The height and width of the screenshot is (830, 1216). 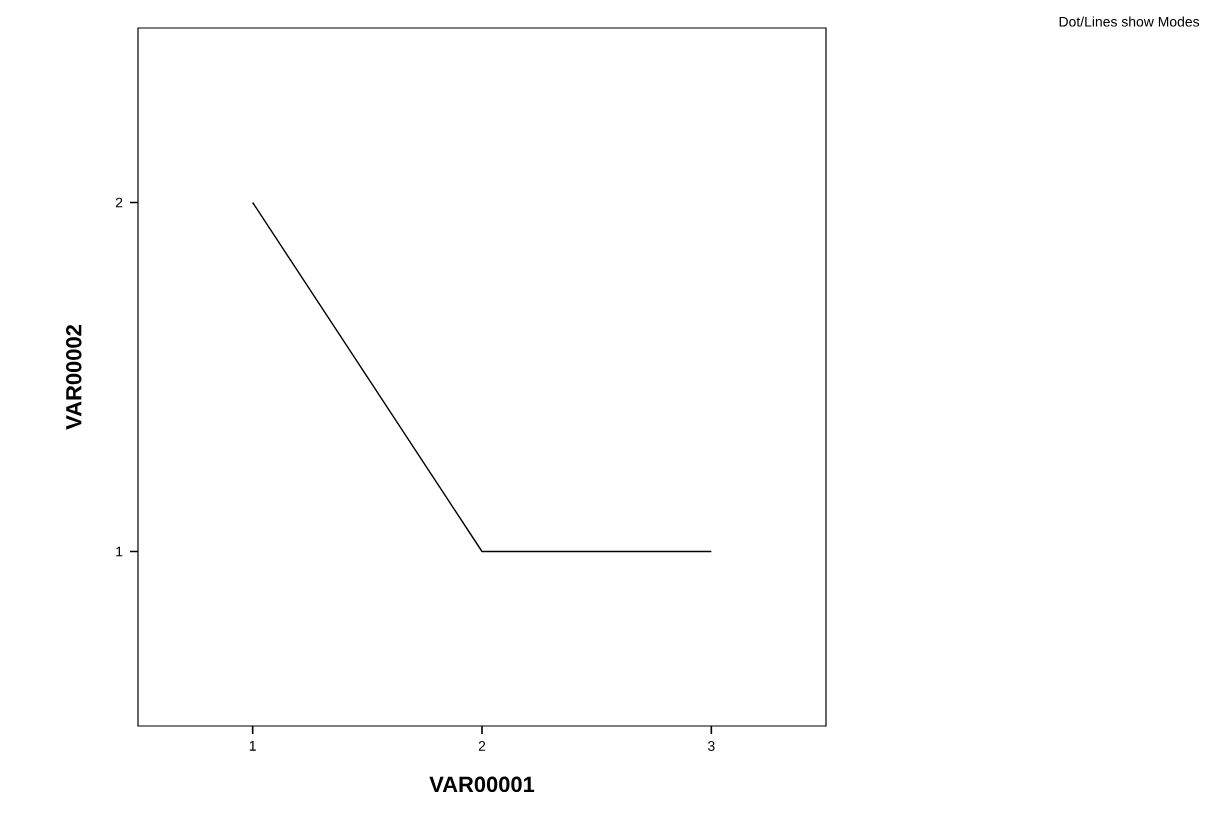 I want to click on y-axis-title: VAR00002, so click(x=74, y=377).